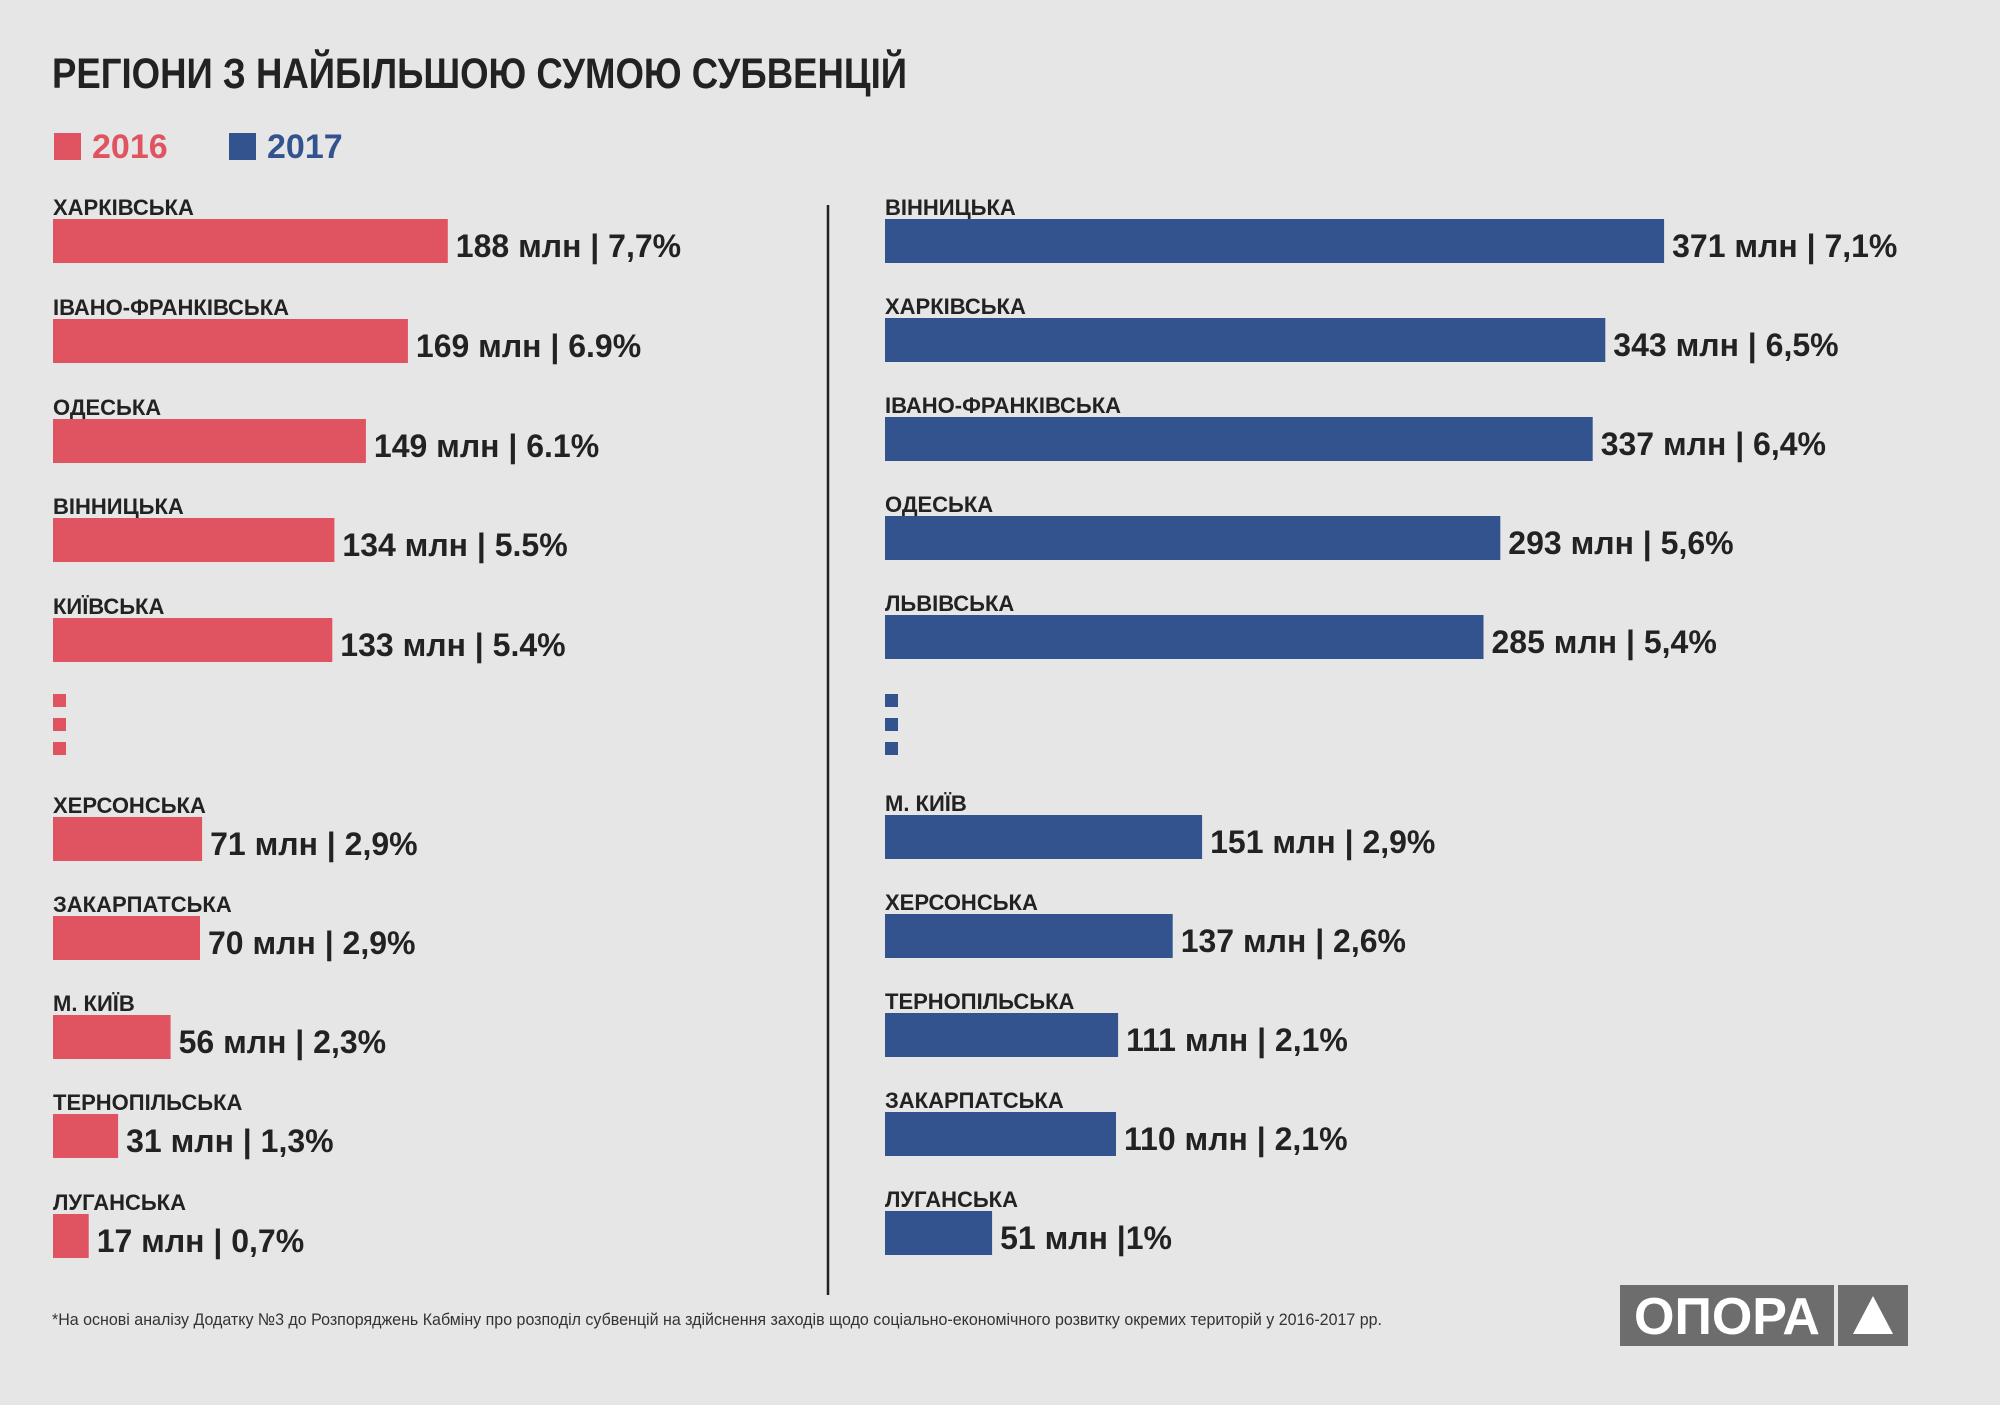 This screenshot has height=1405, width=2000. I want to click on region-label-2016-bottom-2: М. КИЇВ, so click(94, 1003).